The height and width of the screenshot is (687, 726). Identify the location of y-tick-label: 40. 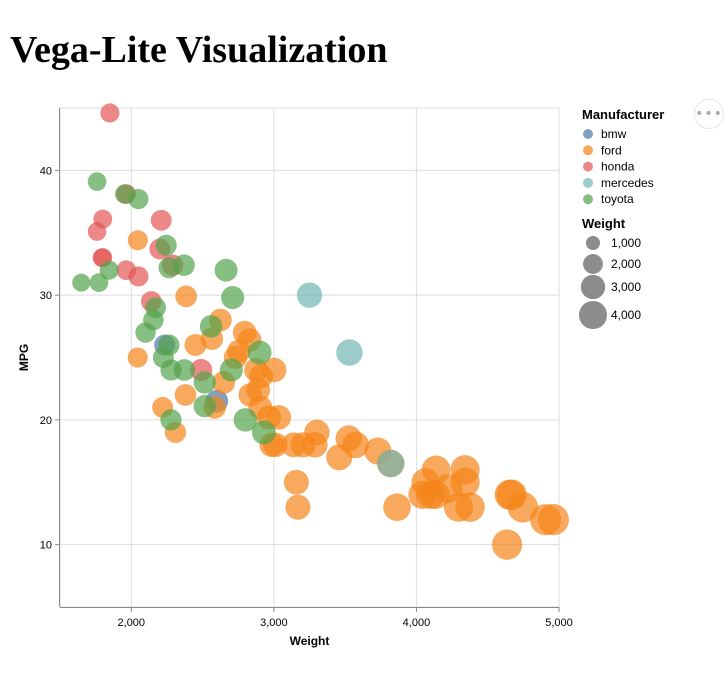
(46, 171).